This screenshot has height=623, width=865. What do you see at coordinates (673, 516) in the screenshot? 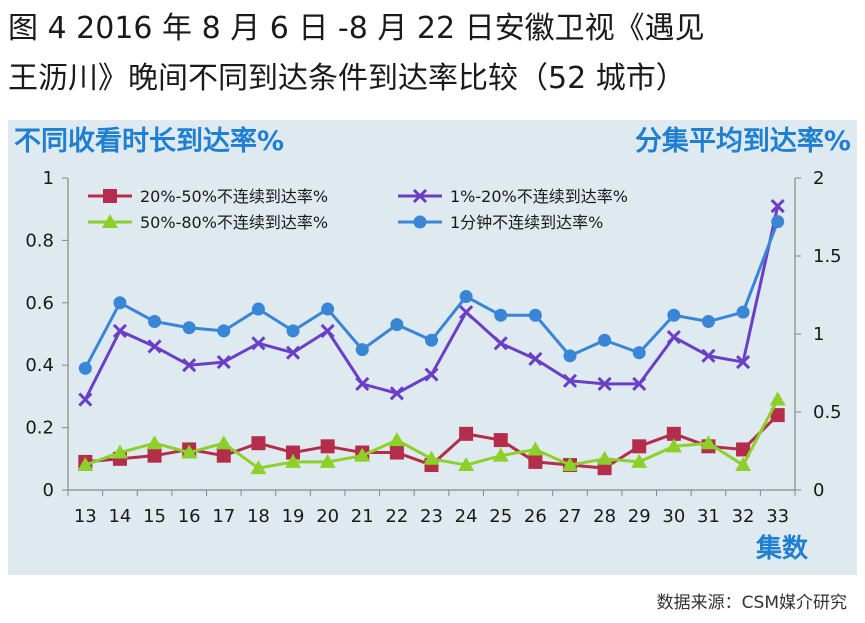
I see `x-tick-label: 30` at bounding box center [673, 516].